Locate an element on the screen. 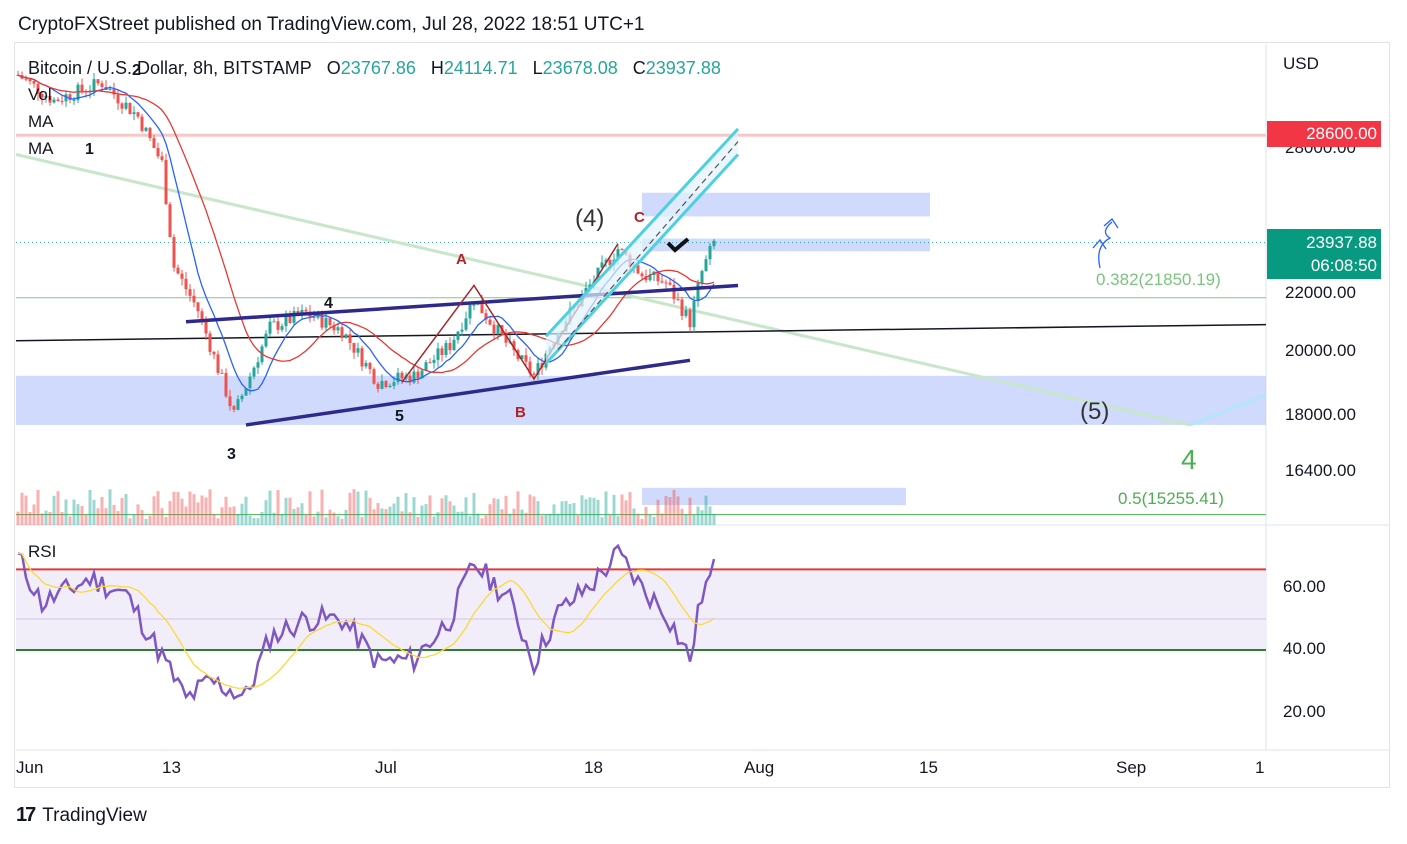 Image resolution: width=1407 pixels, height=844 pixels. green-wave-4-label: 4 is located at coordinates (1189, 459).